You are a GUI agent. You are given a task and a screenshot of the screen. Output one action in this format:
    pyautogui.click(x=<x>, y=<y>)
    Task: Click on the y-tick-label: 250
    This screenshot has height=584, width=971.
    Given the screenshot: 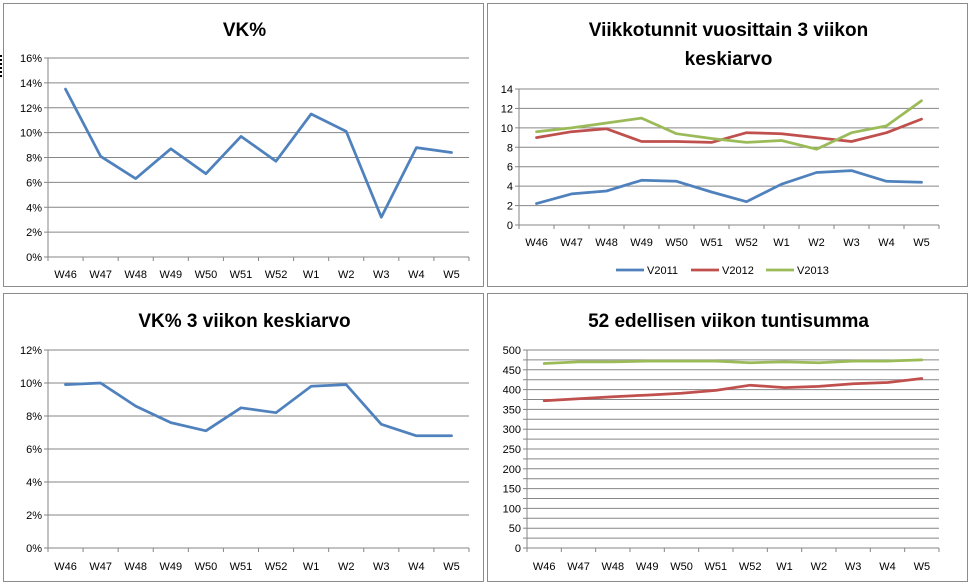 What is the action you would take?
    pyautogui.click(x=512, y=450)
    